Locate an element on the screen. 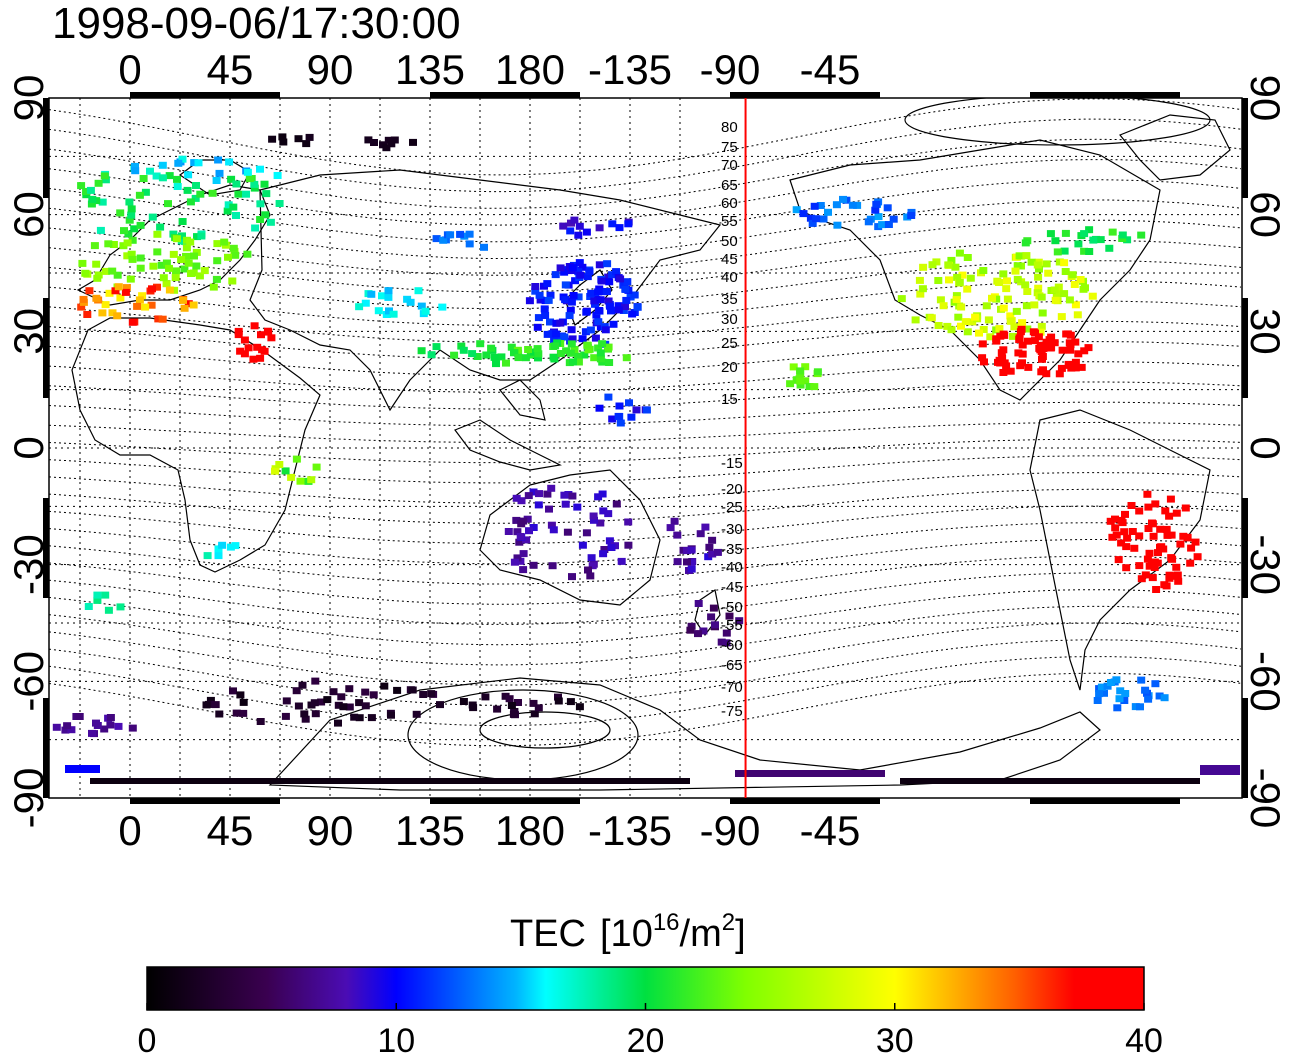 This screenshot has height=1057, width=1292. y-tick-label-left: 60 is located at coordinates (28, 214).